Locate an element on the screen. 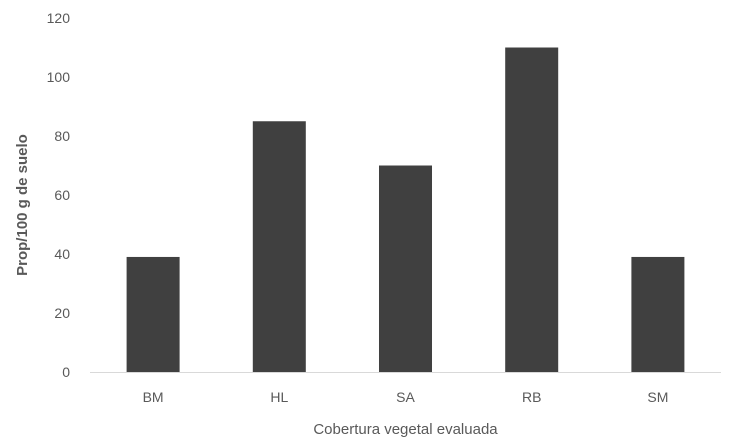 The image size is (739, 447). y-axis-ticks: 0 20 40 60 80 100 120 is located at coordinates (59, 195).